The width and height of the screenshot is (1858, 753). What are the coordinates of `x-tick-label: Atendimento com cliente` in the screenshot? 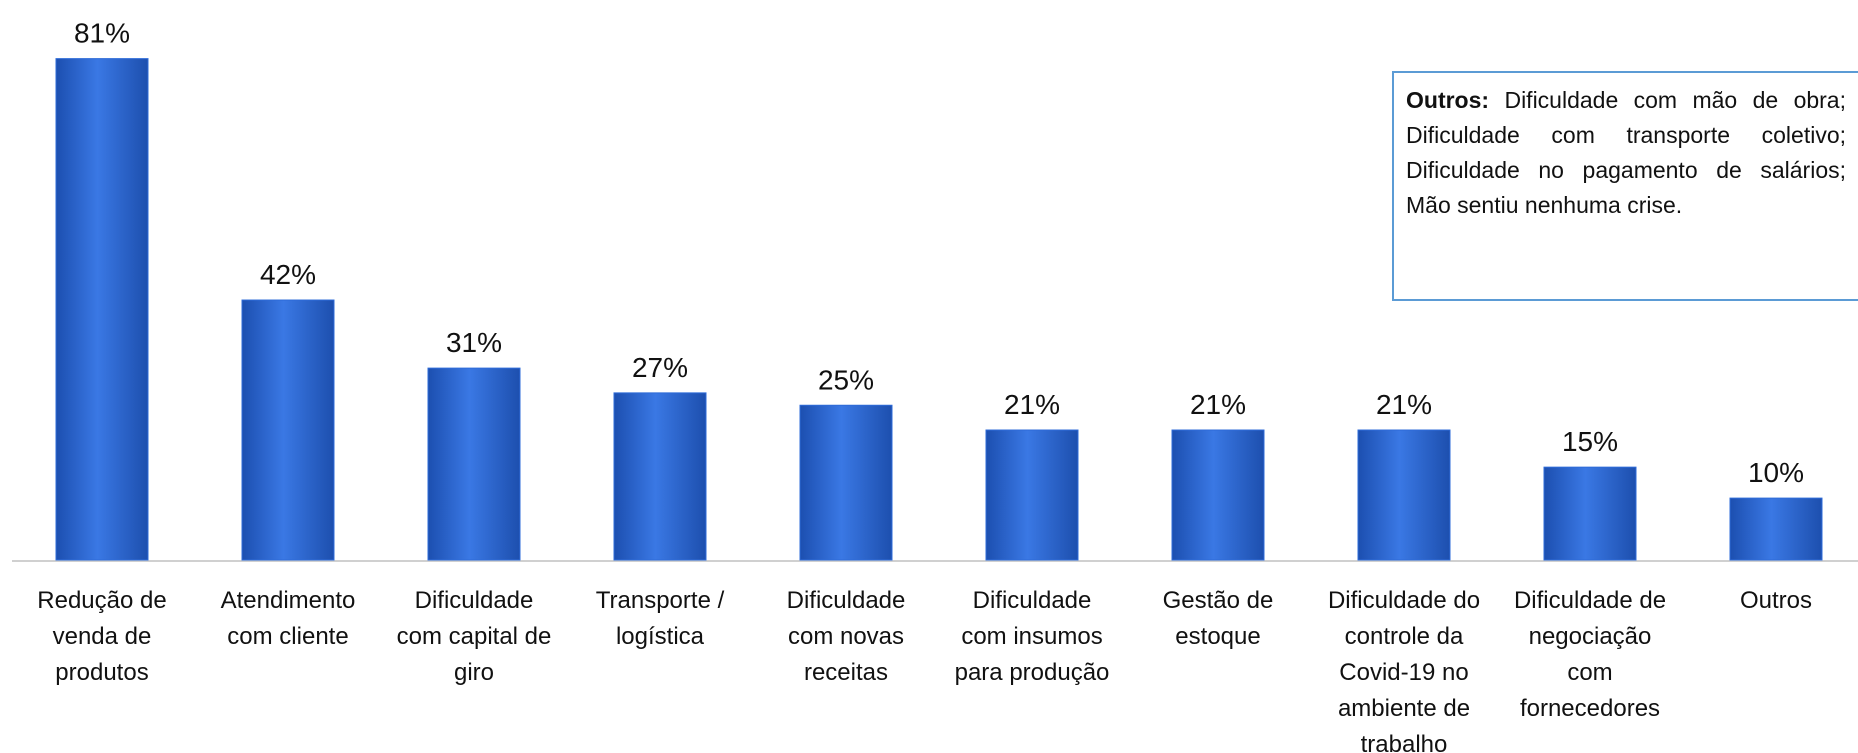 It's located at (288, 618).